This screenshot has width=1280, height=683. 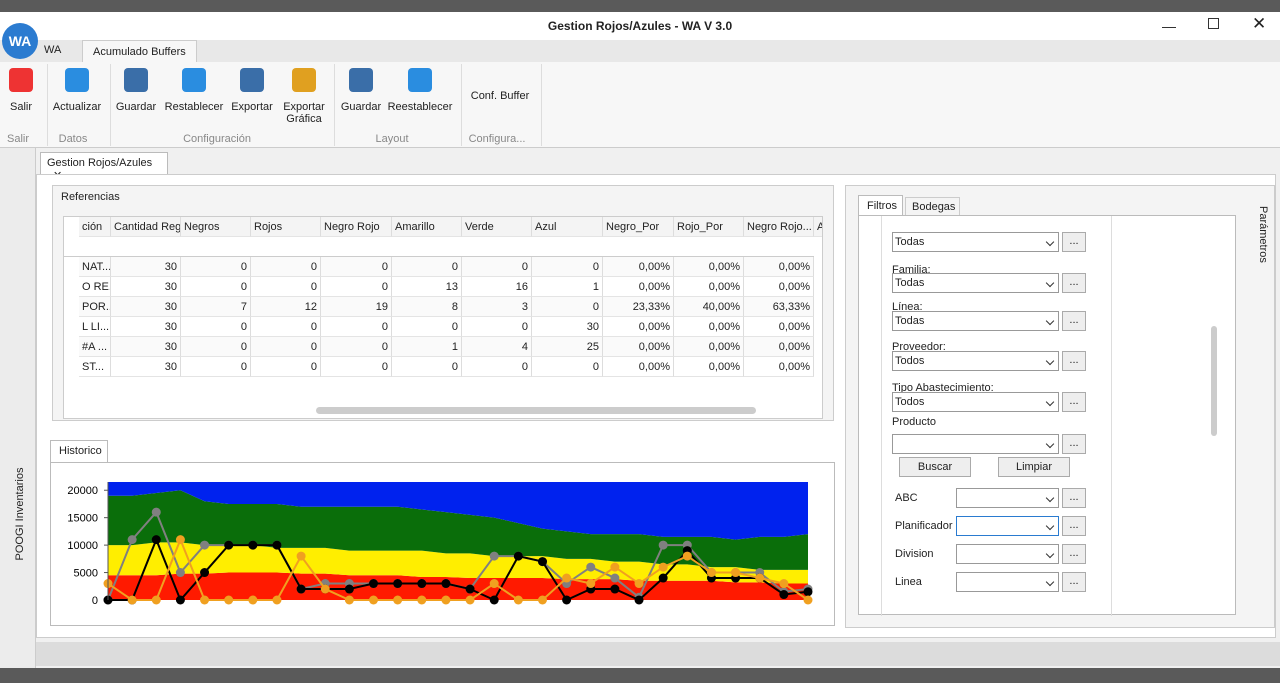 What do you see at coordinates (420, 97) in the screenshot?
I see `ribbon-button: Reestablecer` at bounding box center [420, 97].